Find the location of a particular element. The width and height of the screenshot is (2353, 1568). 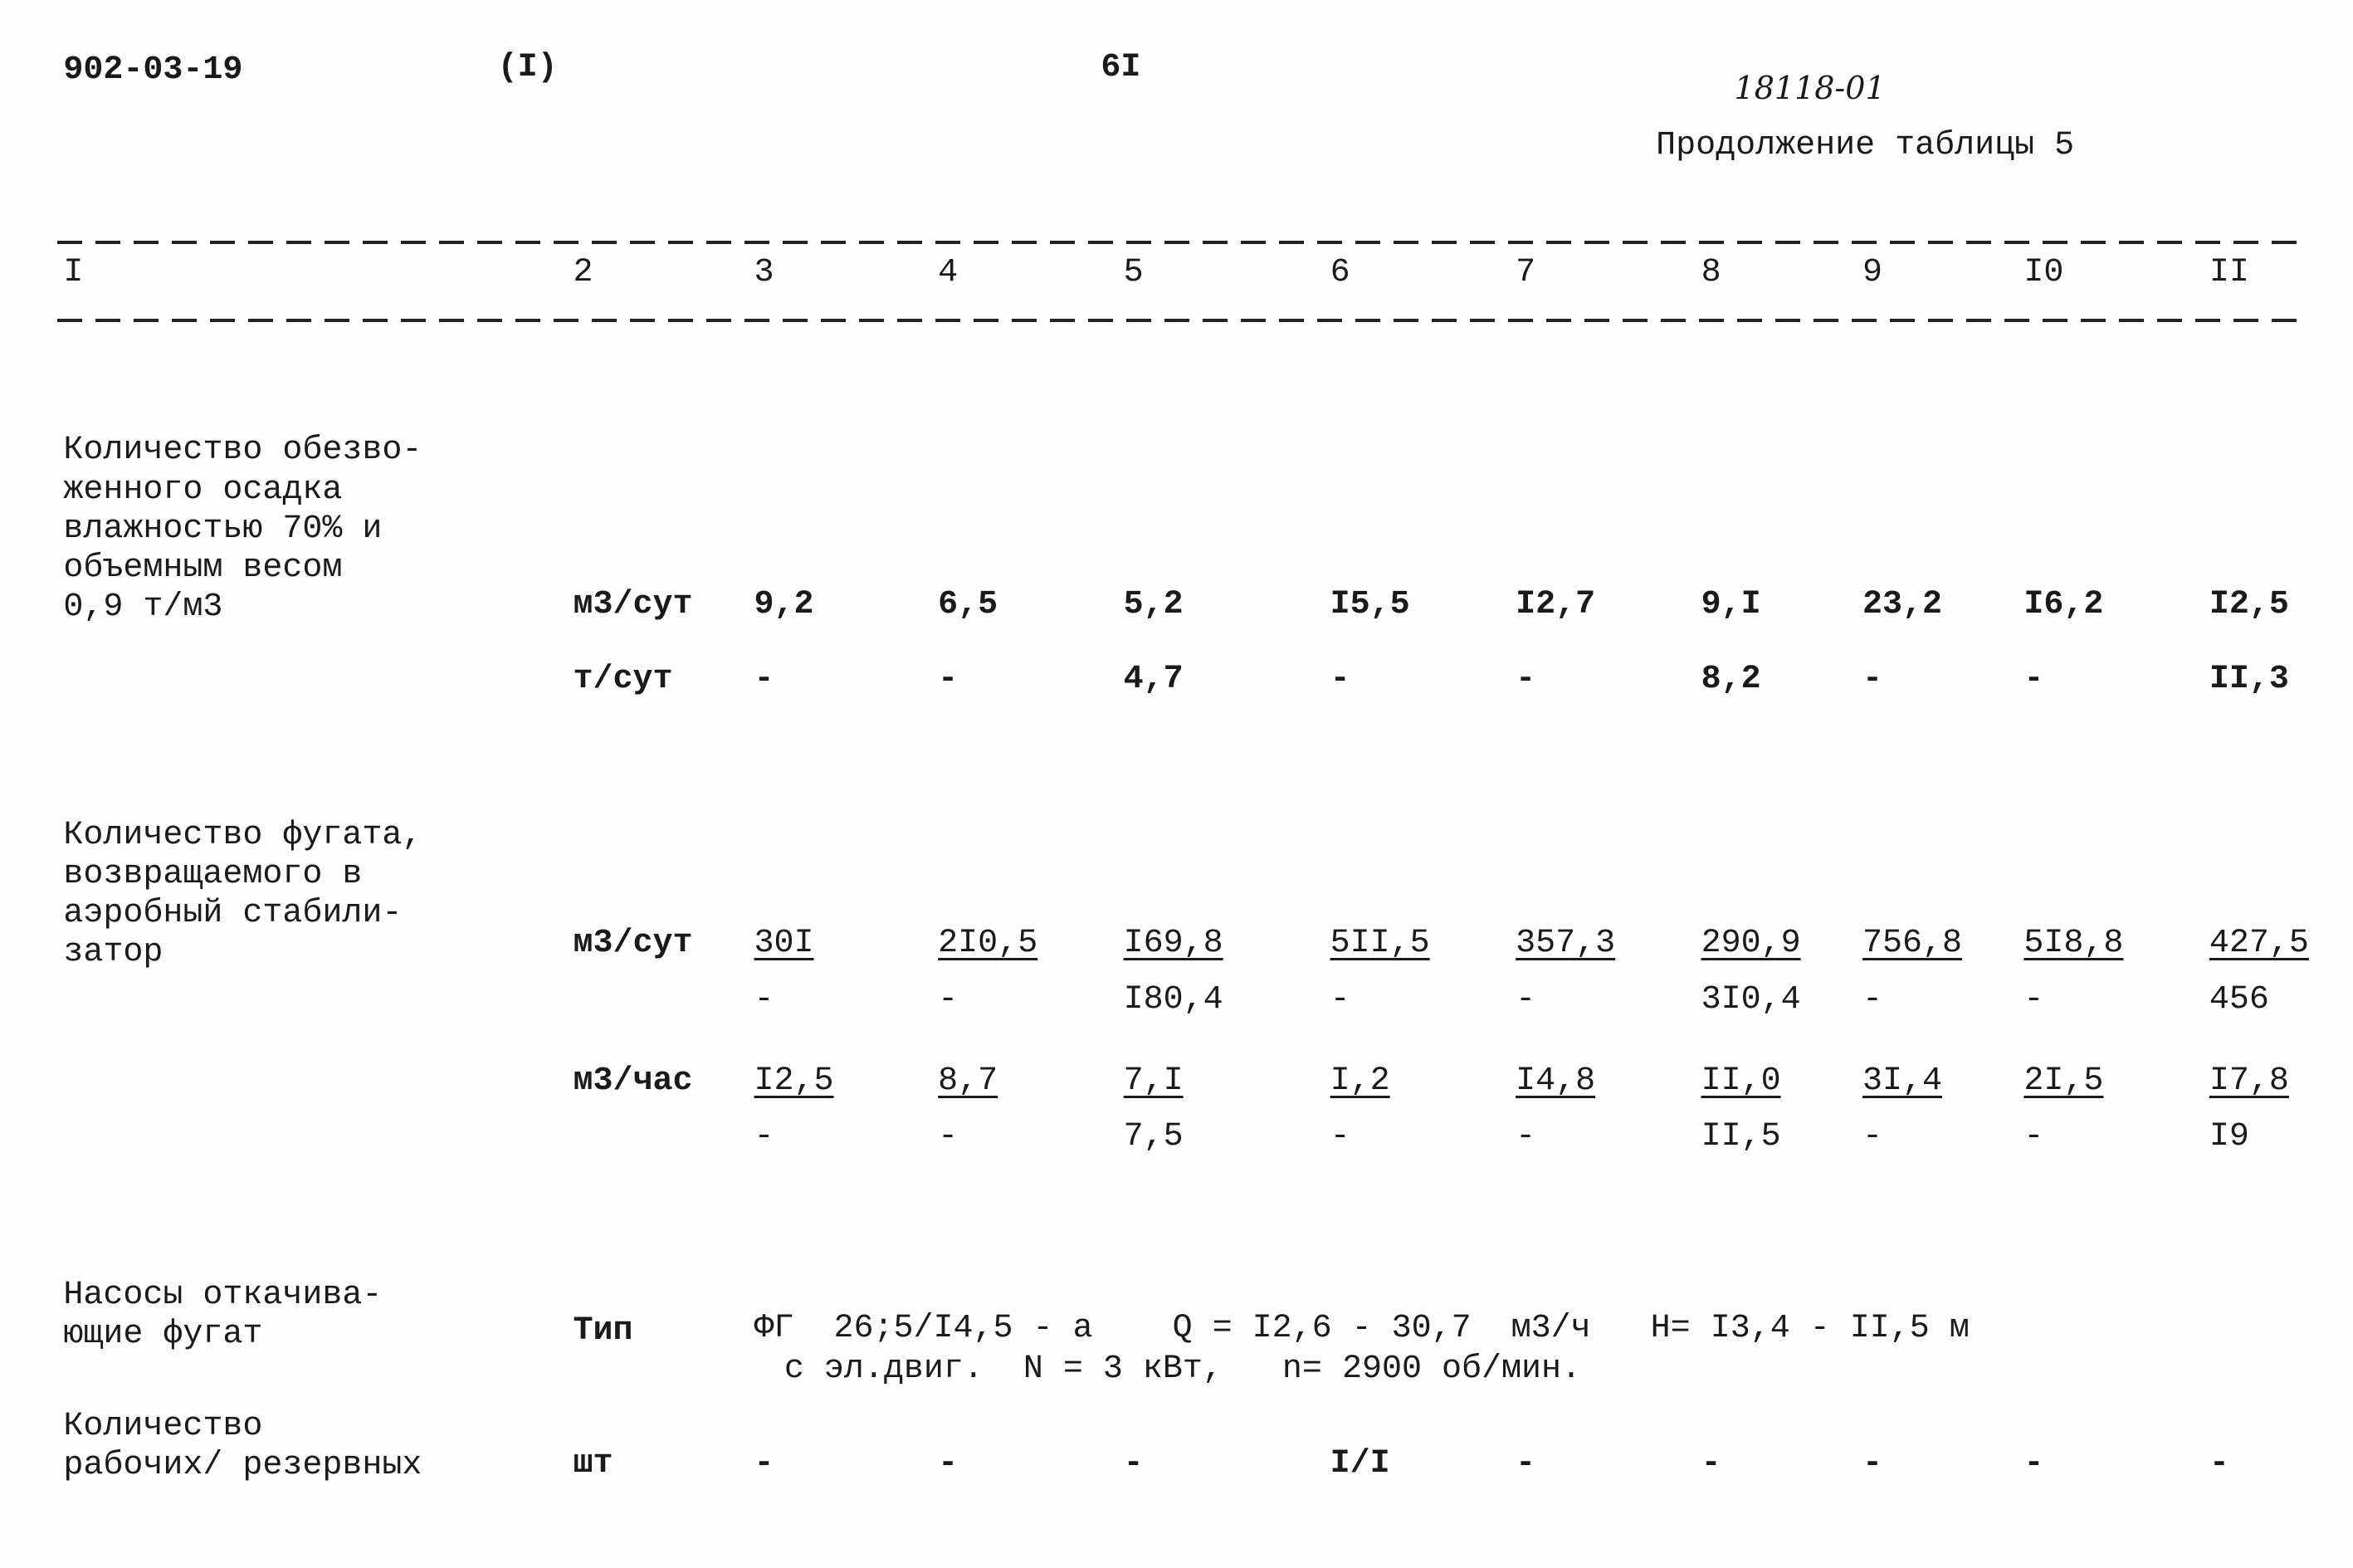

unit: Тип is located at coordinates (603, 1332).